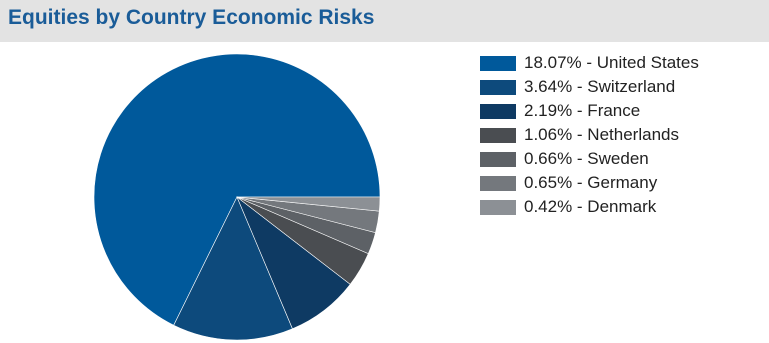 The width and height of the screenshot is (769, 343). I want to click on legend-label: 18.07% - United States, so click(611, 62).